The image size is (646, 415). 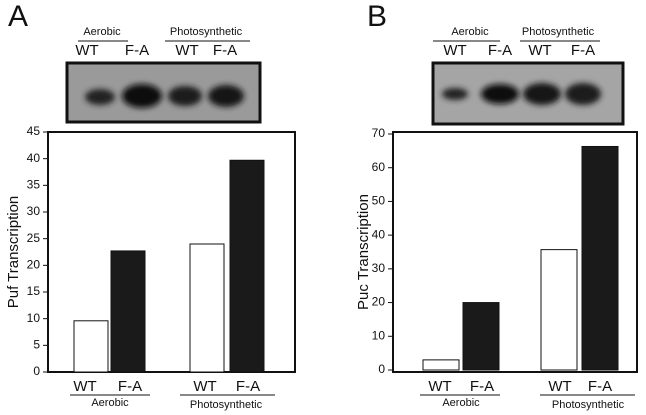 I want to click on blot-b, so click(x=528, y=93).